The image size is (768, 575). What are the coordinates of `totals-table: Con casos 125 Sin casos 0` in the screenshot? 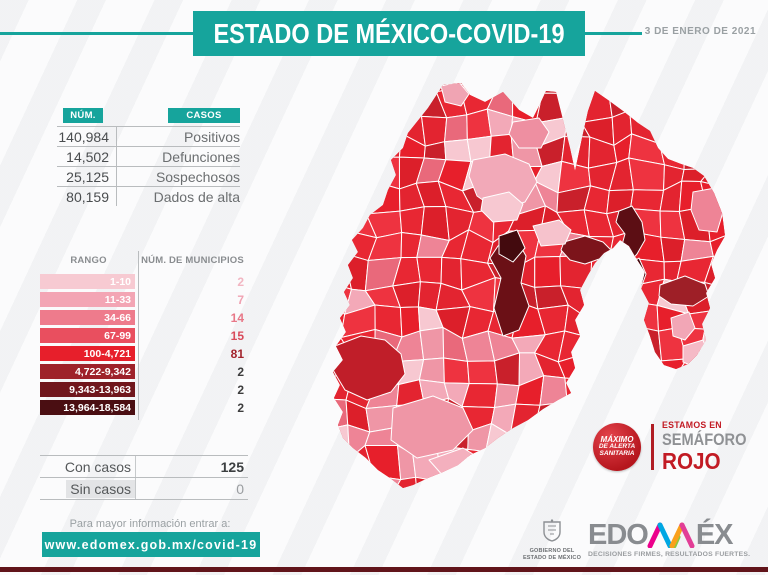 It's located at (144, 477).